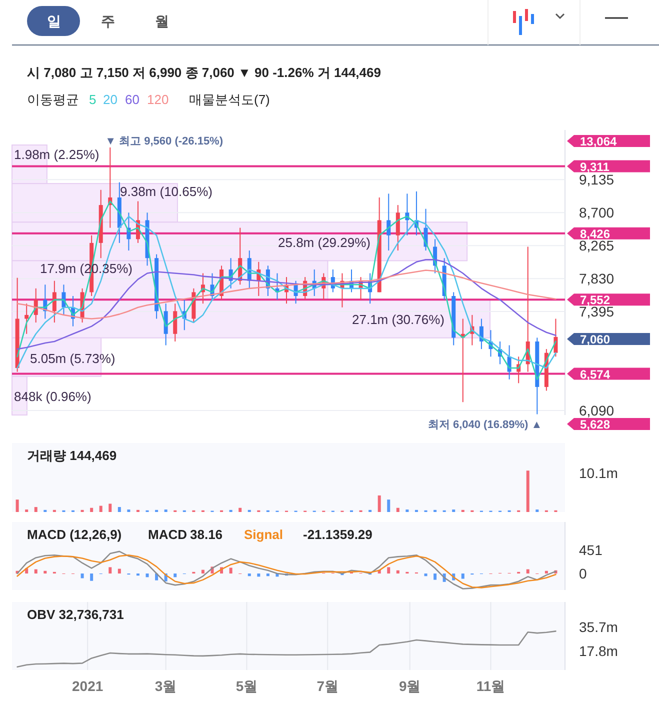 This screenshot has width=659, height=711. Describe the element at coordinates (286, 649) in the screenshot. I see `line-series` at that location.